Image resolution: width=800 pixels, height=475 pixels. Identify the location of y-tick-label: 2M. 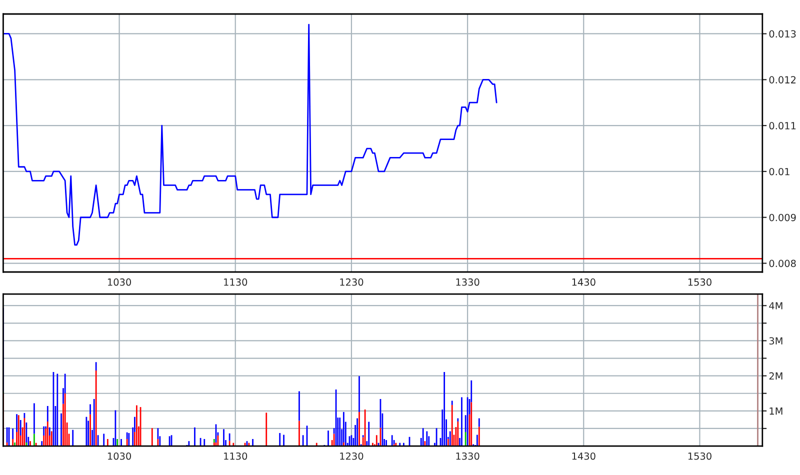
(775, 376).